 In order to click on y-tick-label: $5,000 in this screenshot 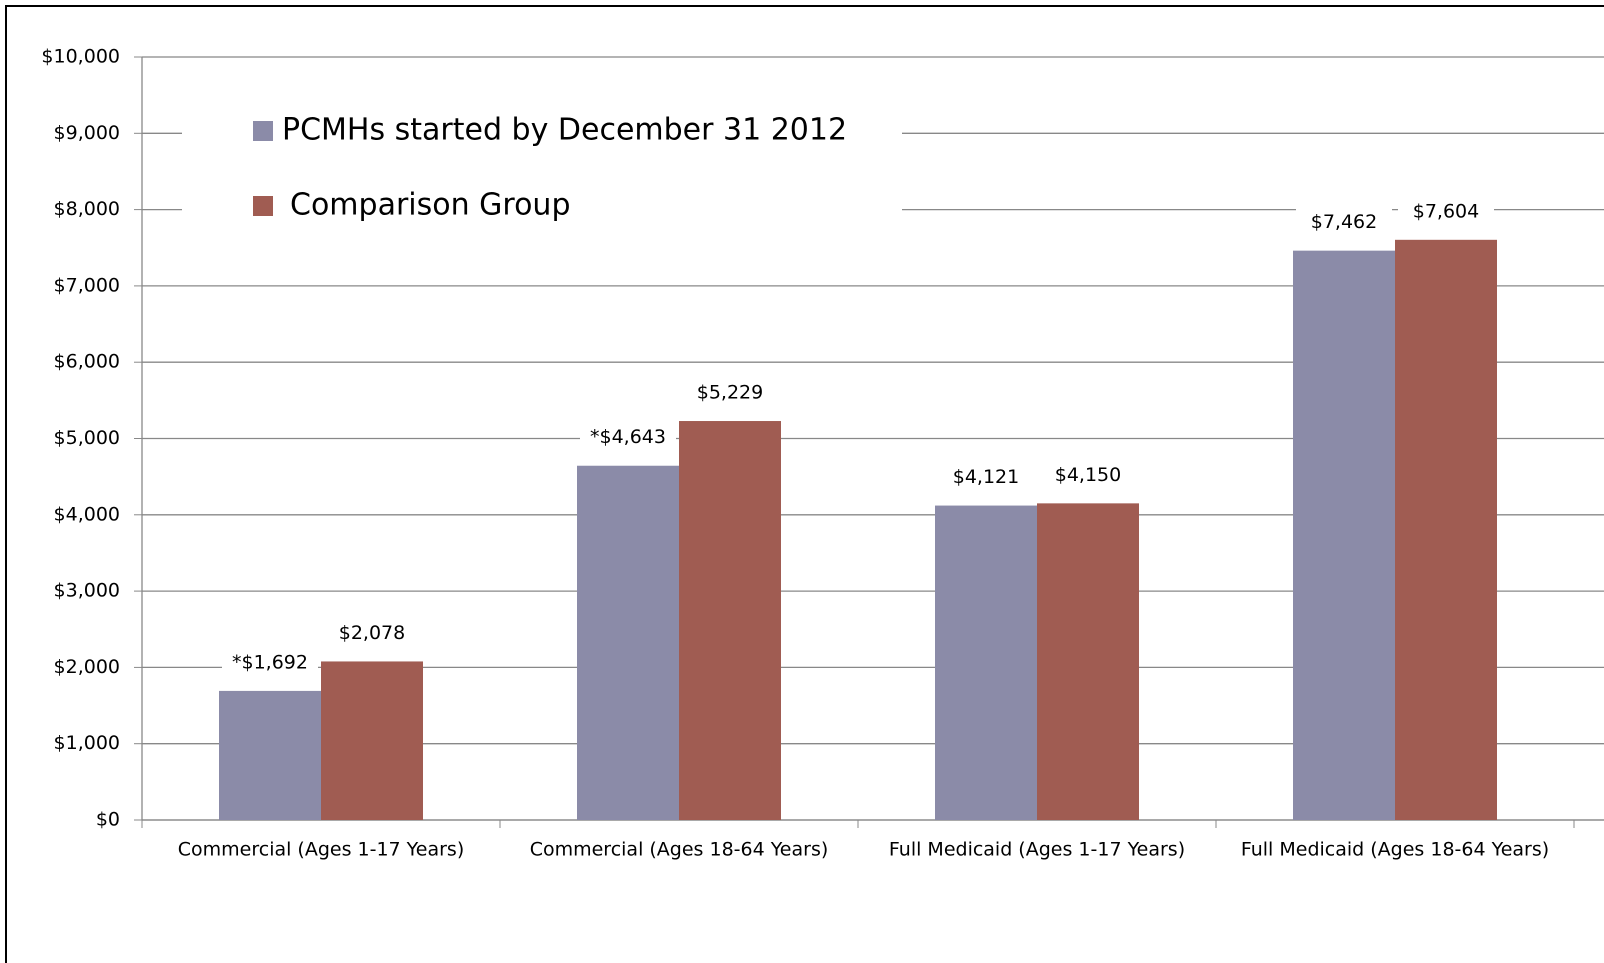, I will do `click(87, 438)`.